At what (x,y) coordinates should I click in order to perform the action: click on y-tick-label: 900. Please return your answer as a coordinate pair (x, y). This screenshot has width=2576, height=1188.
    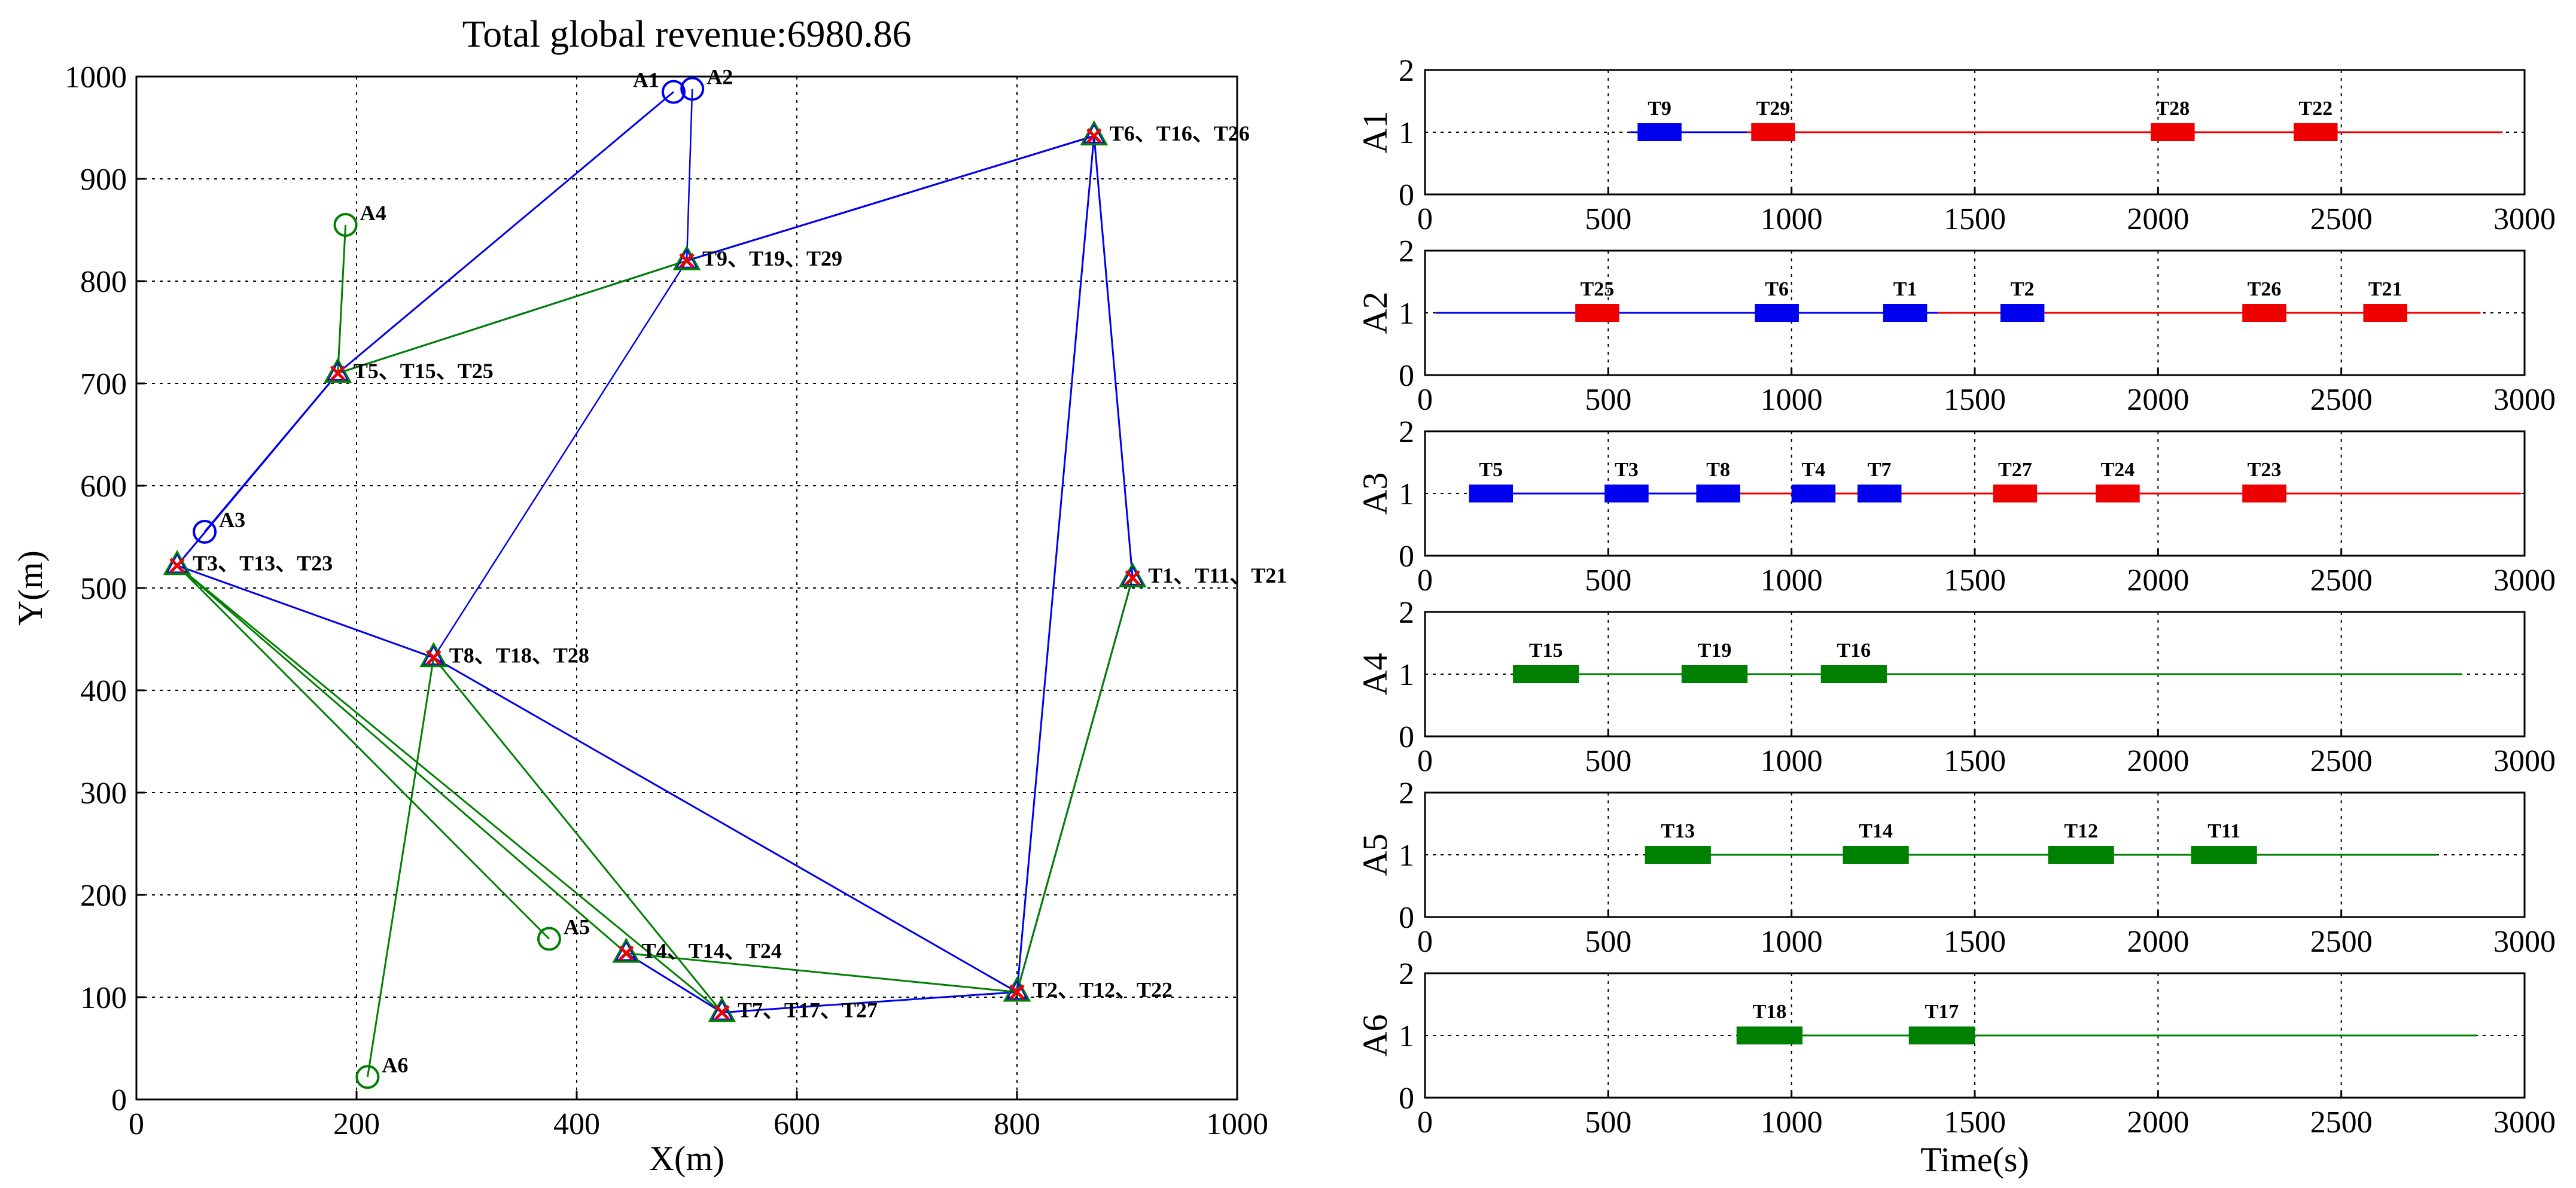
    Looking at the image, I should click on (103, 180).